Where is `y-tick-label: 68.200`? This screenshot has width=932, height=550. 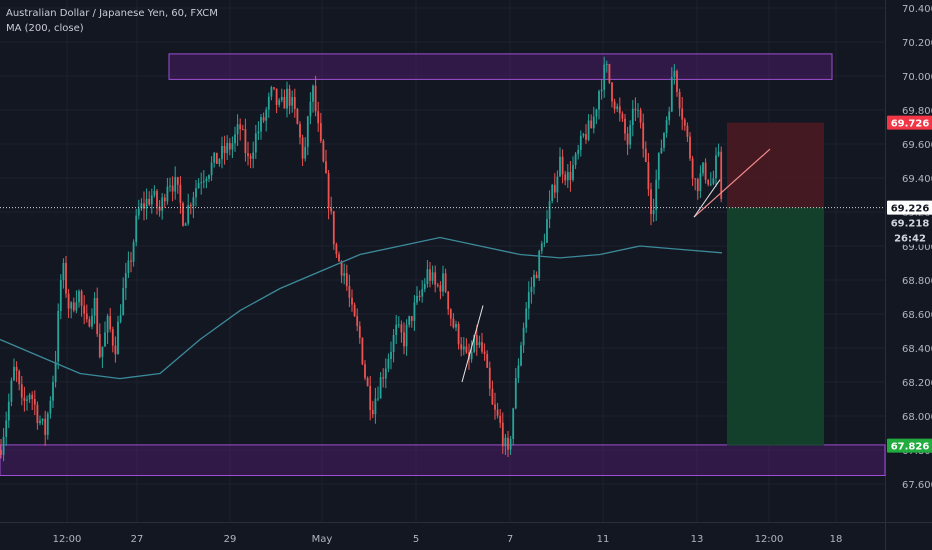 y-tick-label: 68.200 is located at coordinates (917, 383).